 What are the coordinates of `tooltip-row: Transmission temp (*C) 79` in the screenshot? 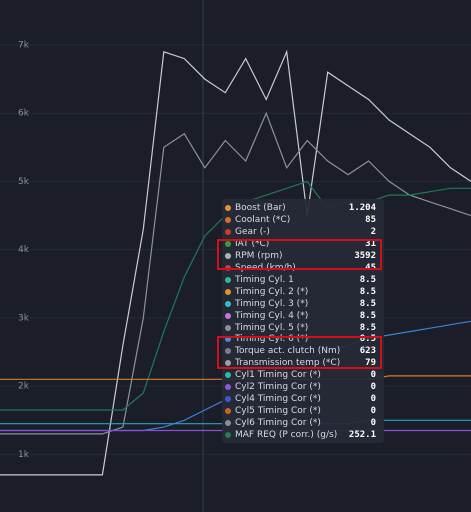 It's located at (302, 363).